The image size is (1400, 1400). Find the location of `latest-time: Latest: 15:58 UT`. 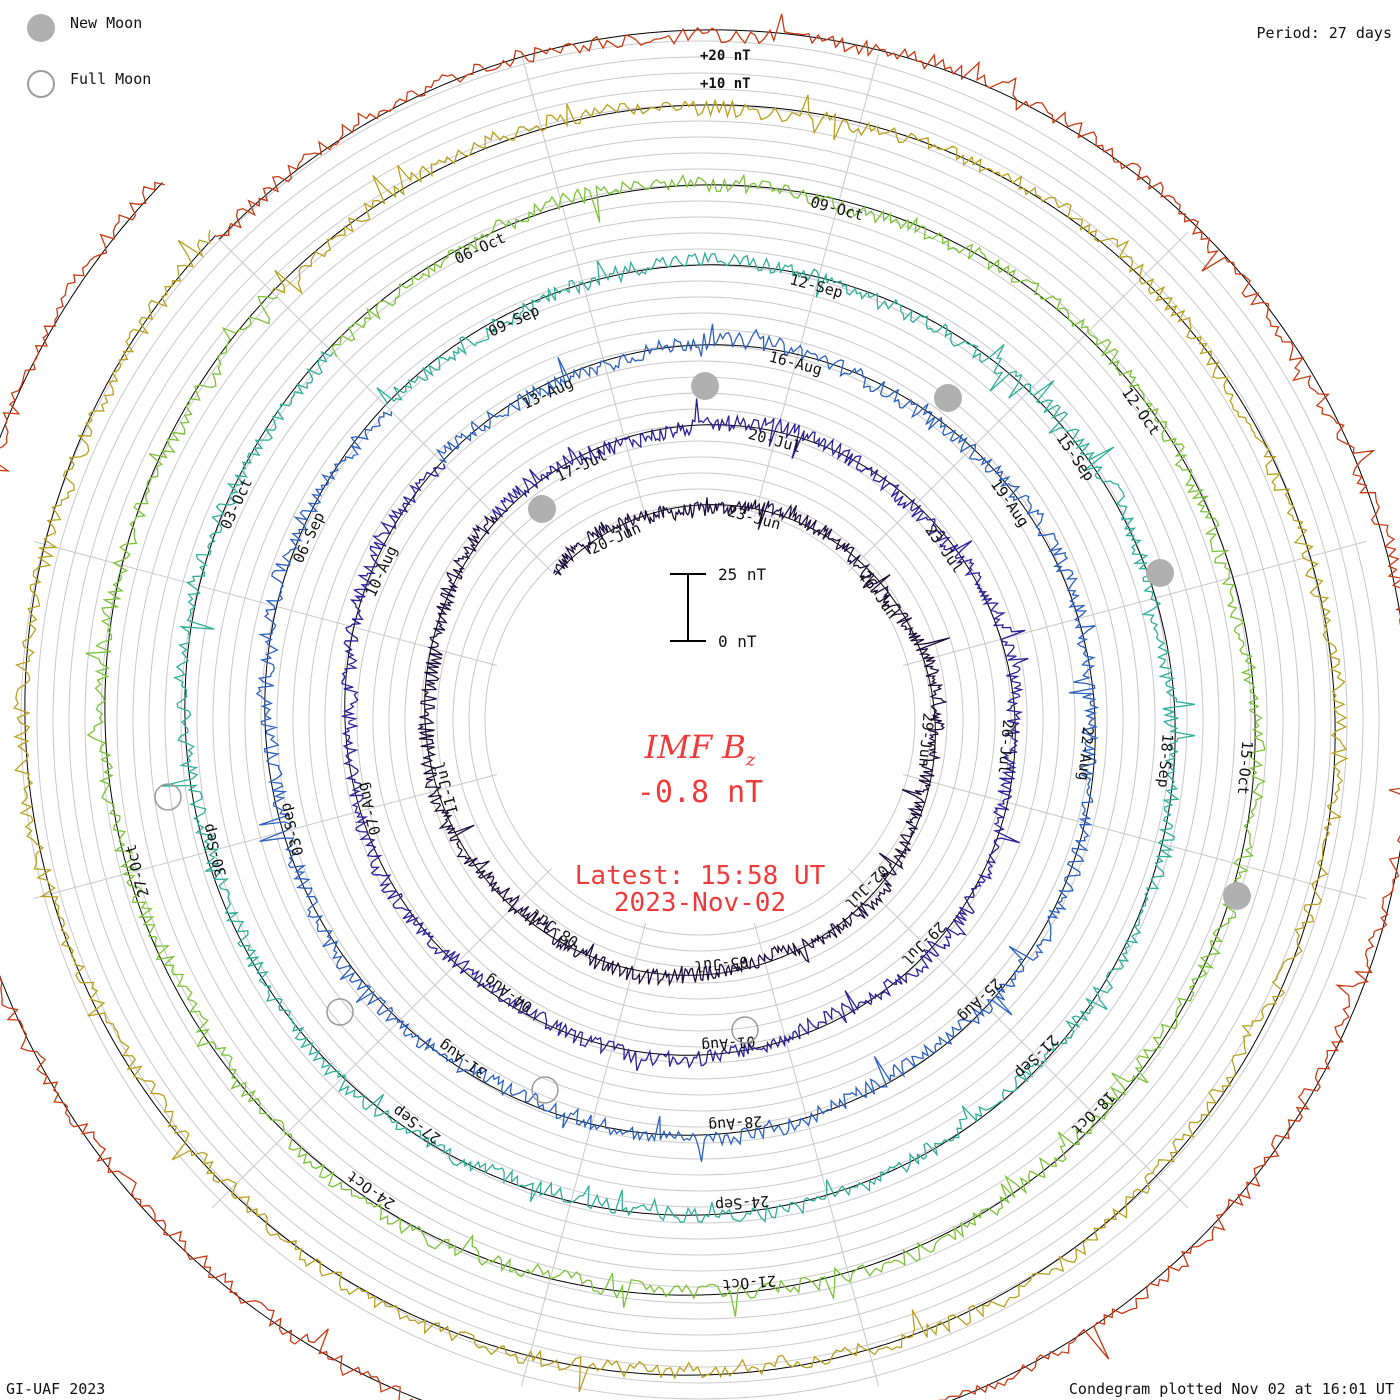

latest-time: Latest: 15:58 UT is located at coordinates (700, 876).